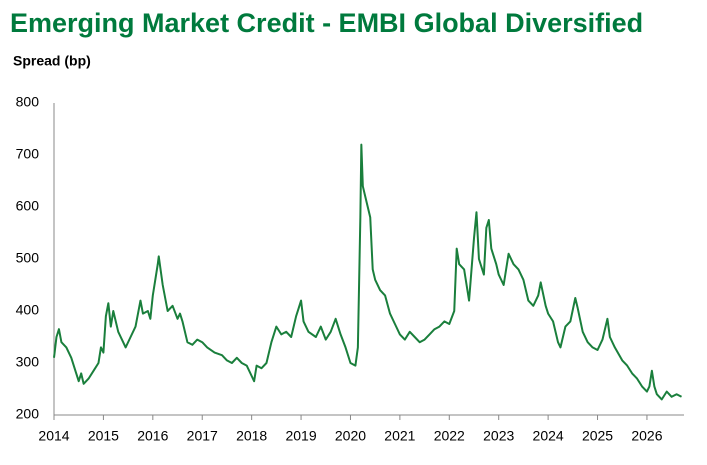  What do you see at coordinates (52, 61) in the screenshot?
I see `y-axis-label: Spread (bp)` at bounding box center [52, 61].